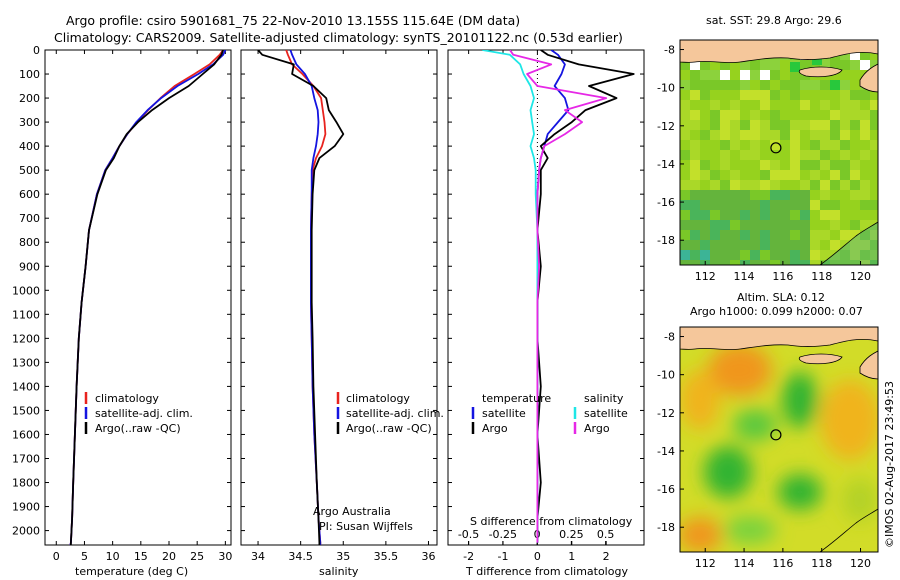  I want to click on sst-map-frame, so click(779, 152).